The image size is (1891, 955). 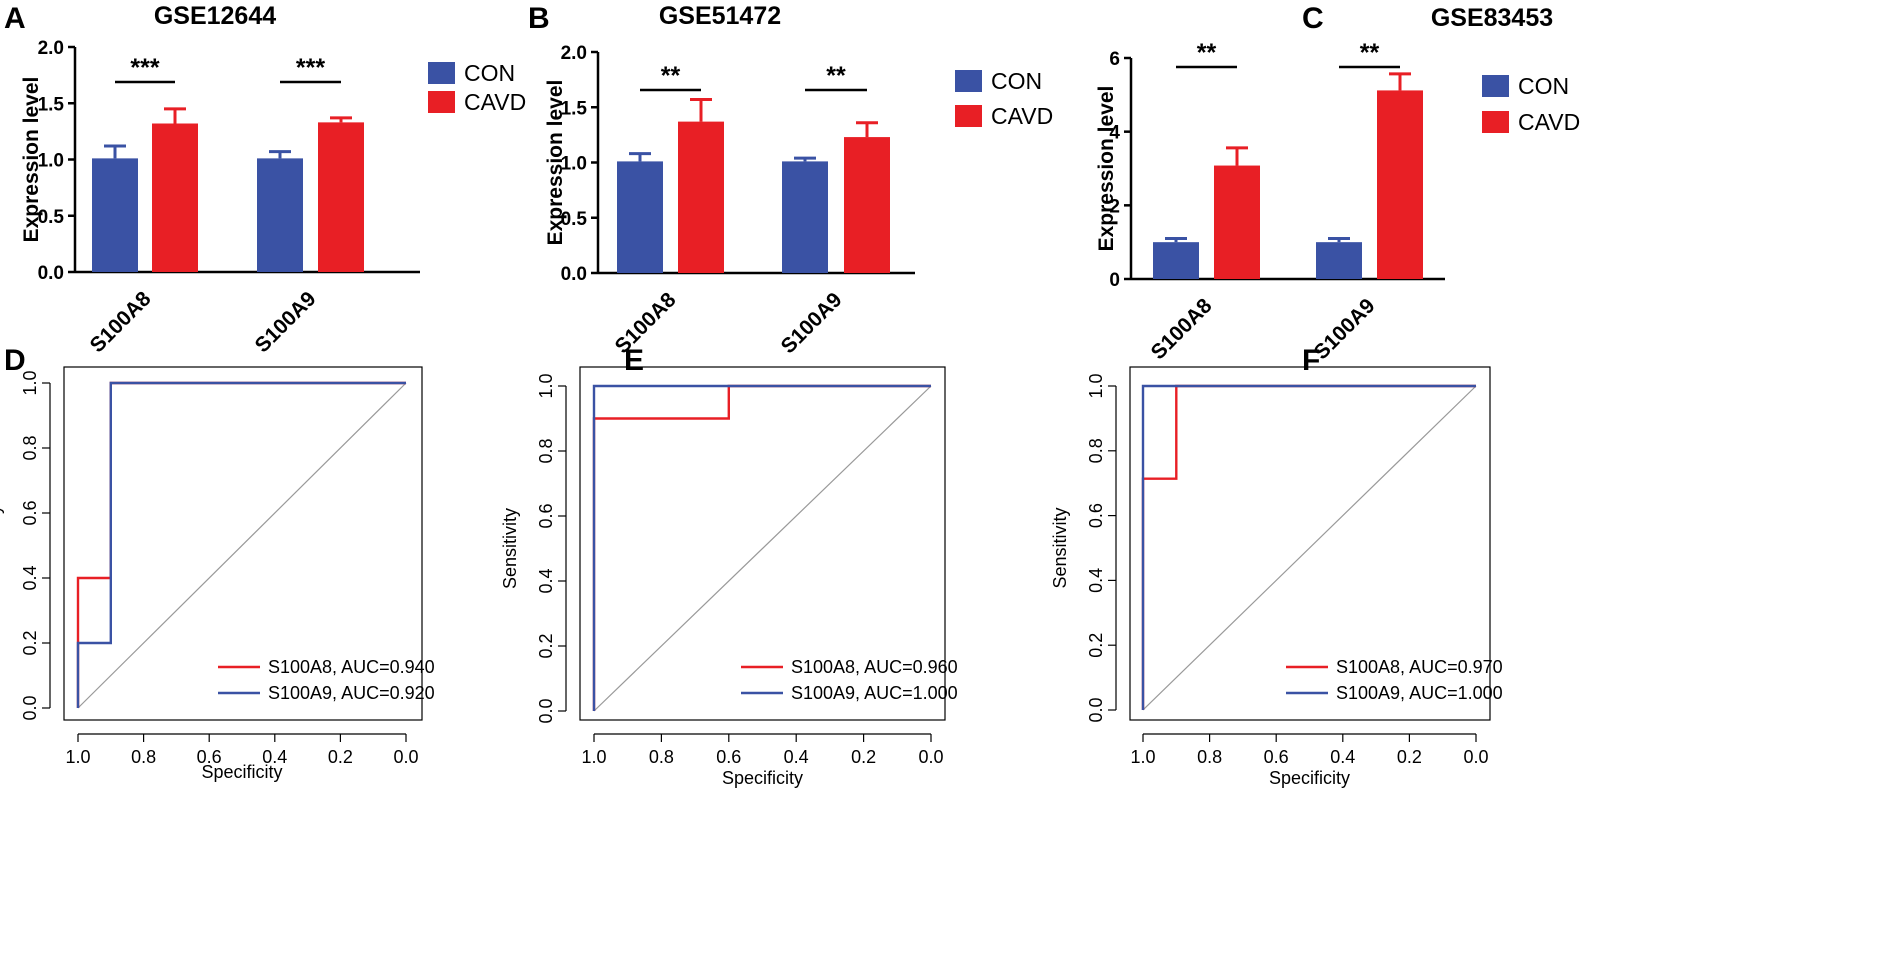 What do you see at coordinates (1380, 680) in the screenshot?
I see `legend-box` at bounding box center [1380, 680].